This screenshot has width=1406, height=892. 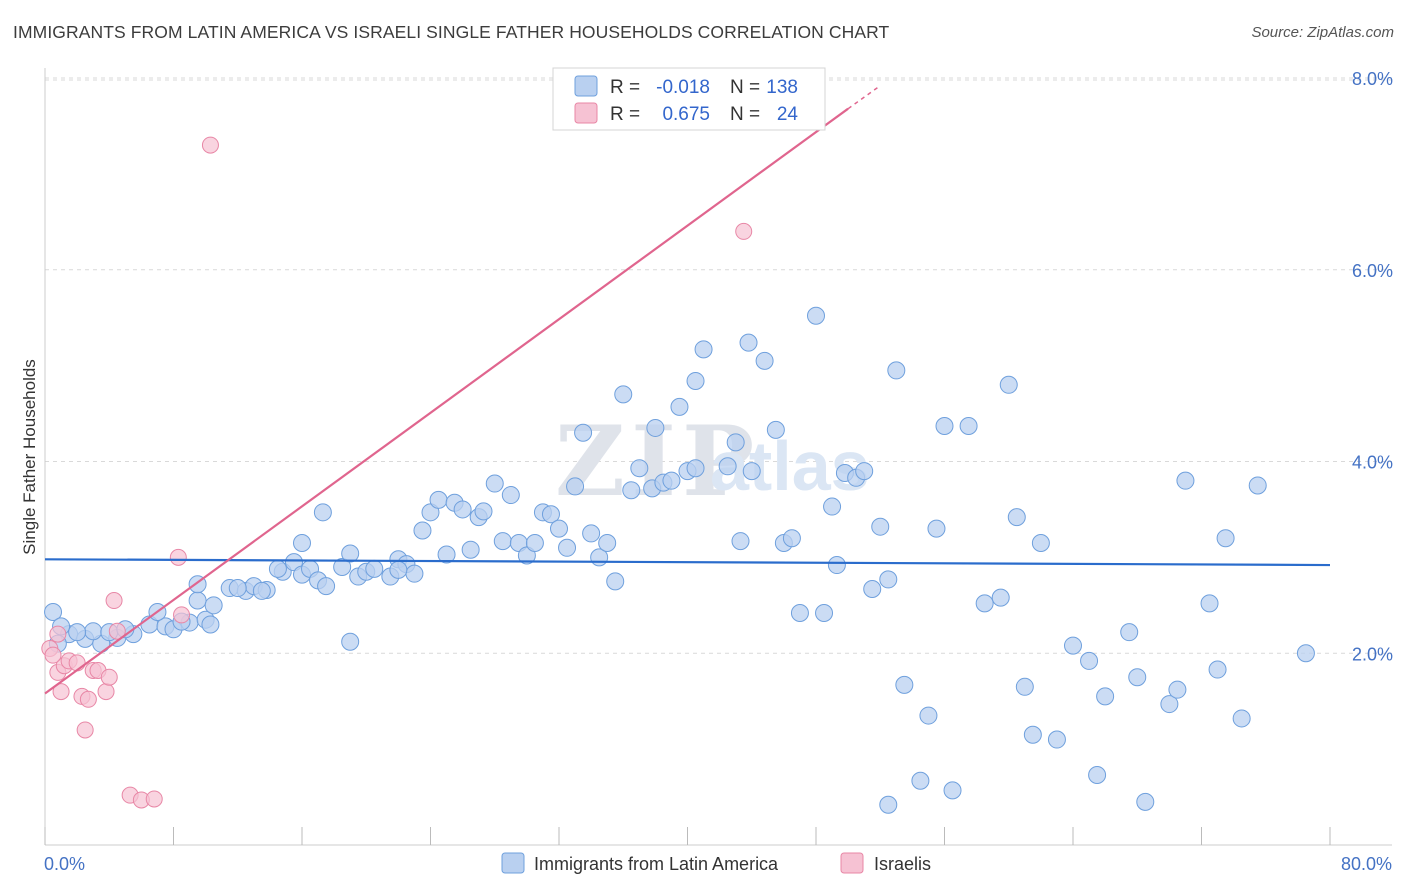 I want to click on y-tick-label-0: 2.0%, so click(x=1372, y=654).